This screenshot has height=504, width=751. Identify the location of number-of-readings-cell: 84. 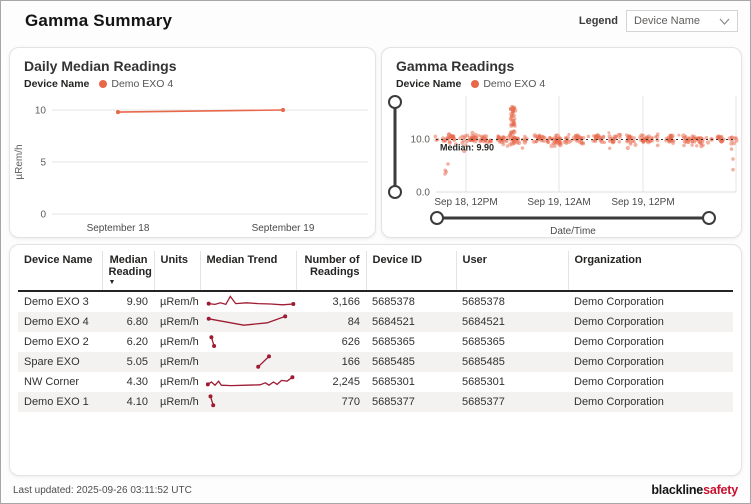
(353, 322).